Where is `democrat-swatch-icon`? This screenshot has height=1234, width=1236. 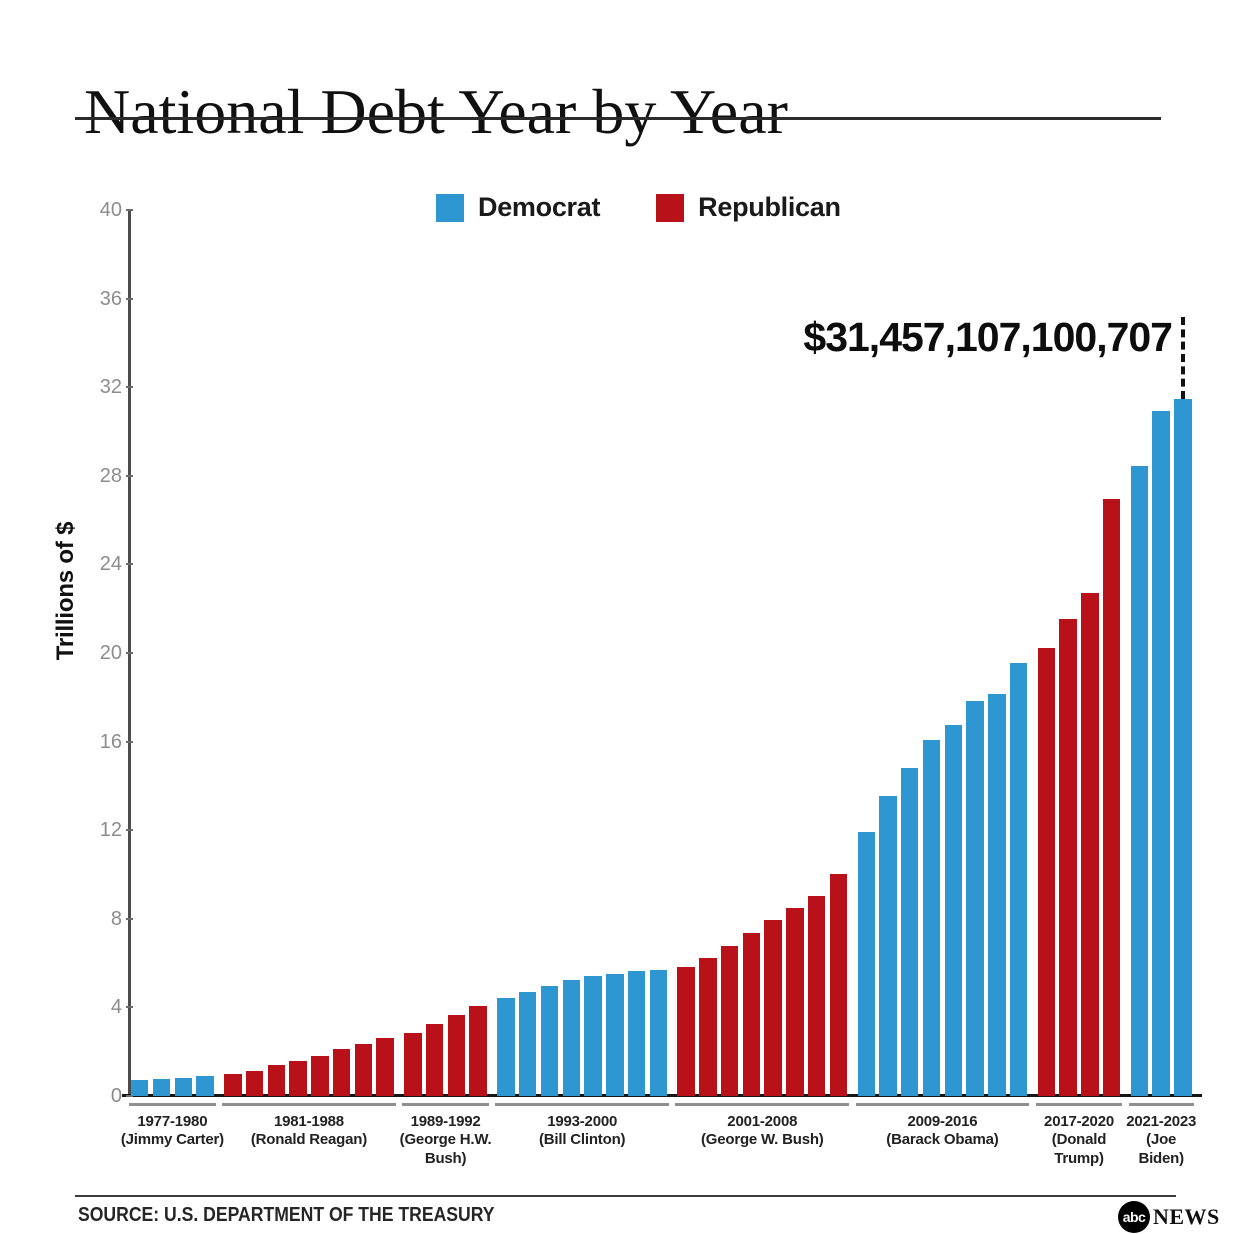
democrat-swatch-icon is located at coordinates (450, 207).